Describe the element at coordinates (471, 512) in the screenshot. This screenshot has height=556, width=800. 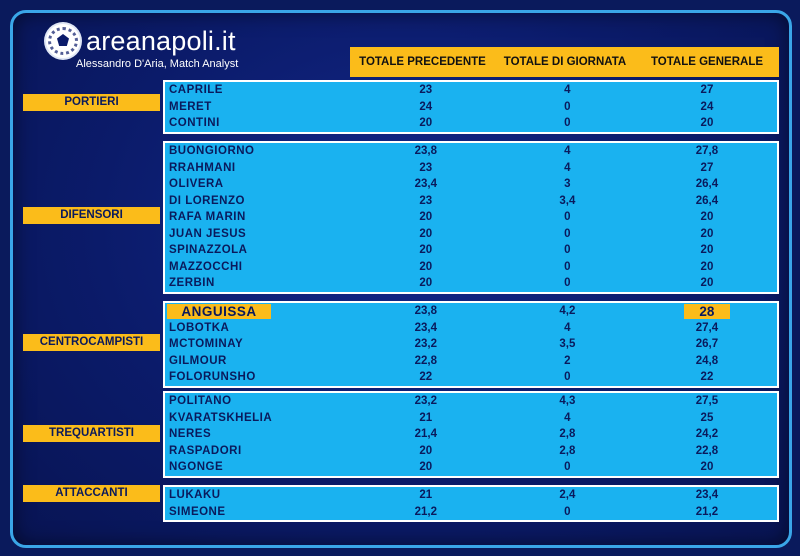
I see `table-row: SIMEONE 21,2 0 21,2` at that location.